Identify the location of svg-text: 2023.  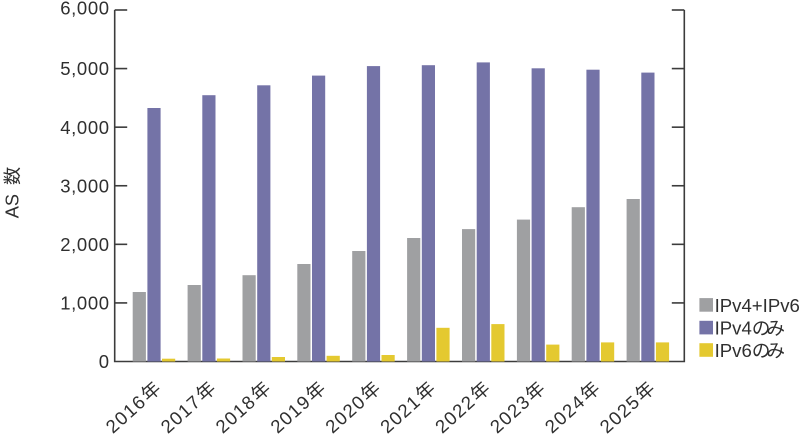
(510, 413).